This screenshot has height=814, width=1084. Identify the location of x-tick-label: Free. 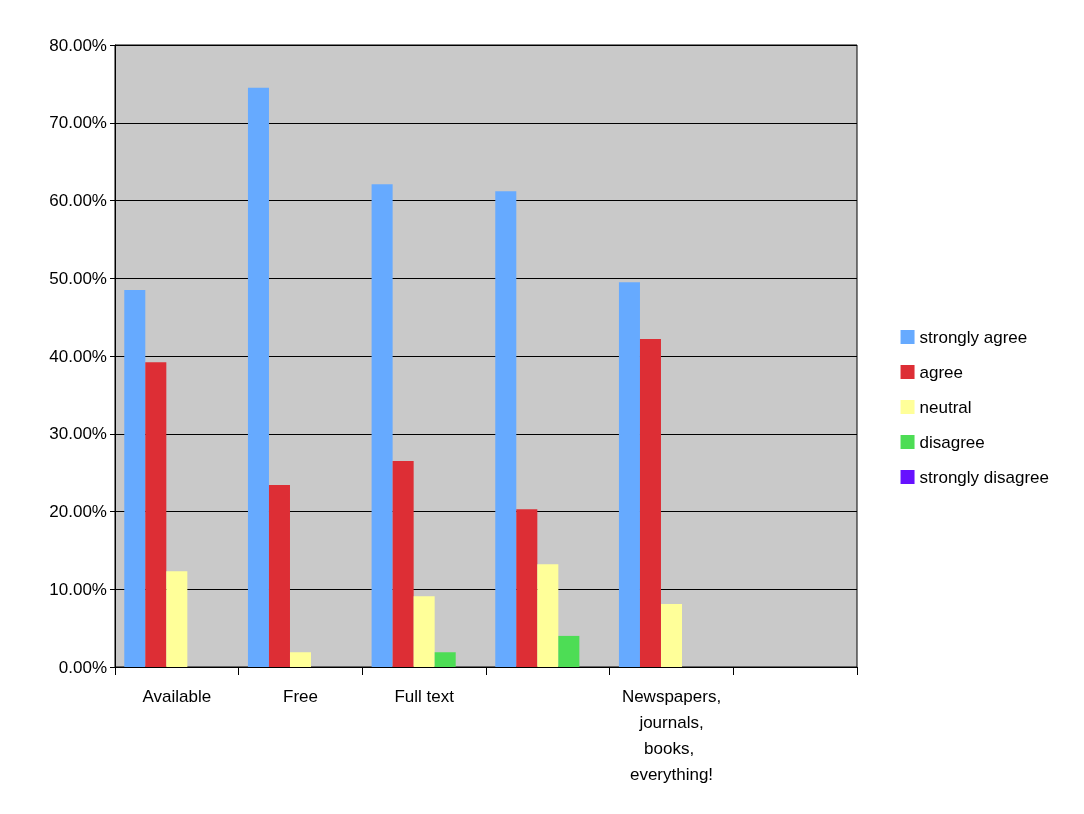
(300, 696).